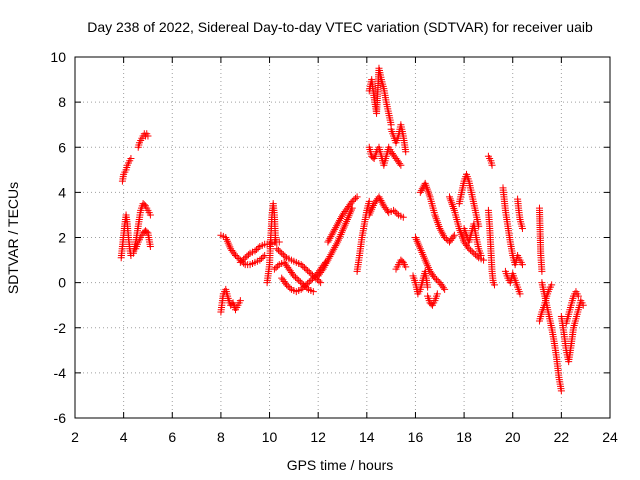  Describe the element at coordinates (490, 160) in the screenshot. I see `series-s28` at that location.